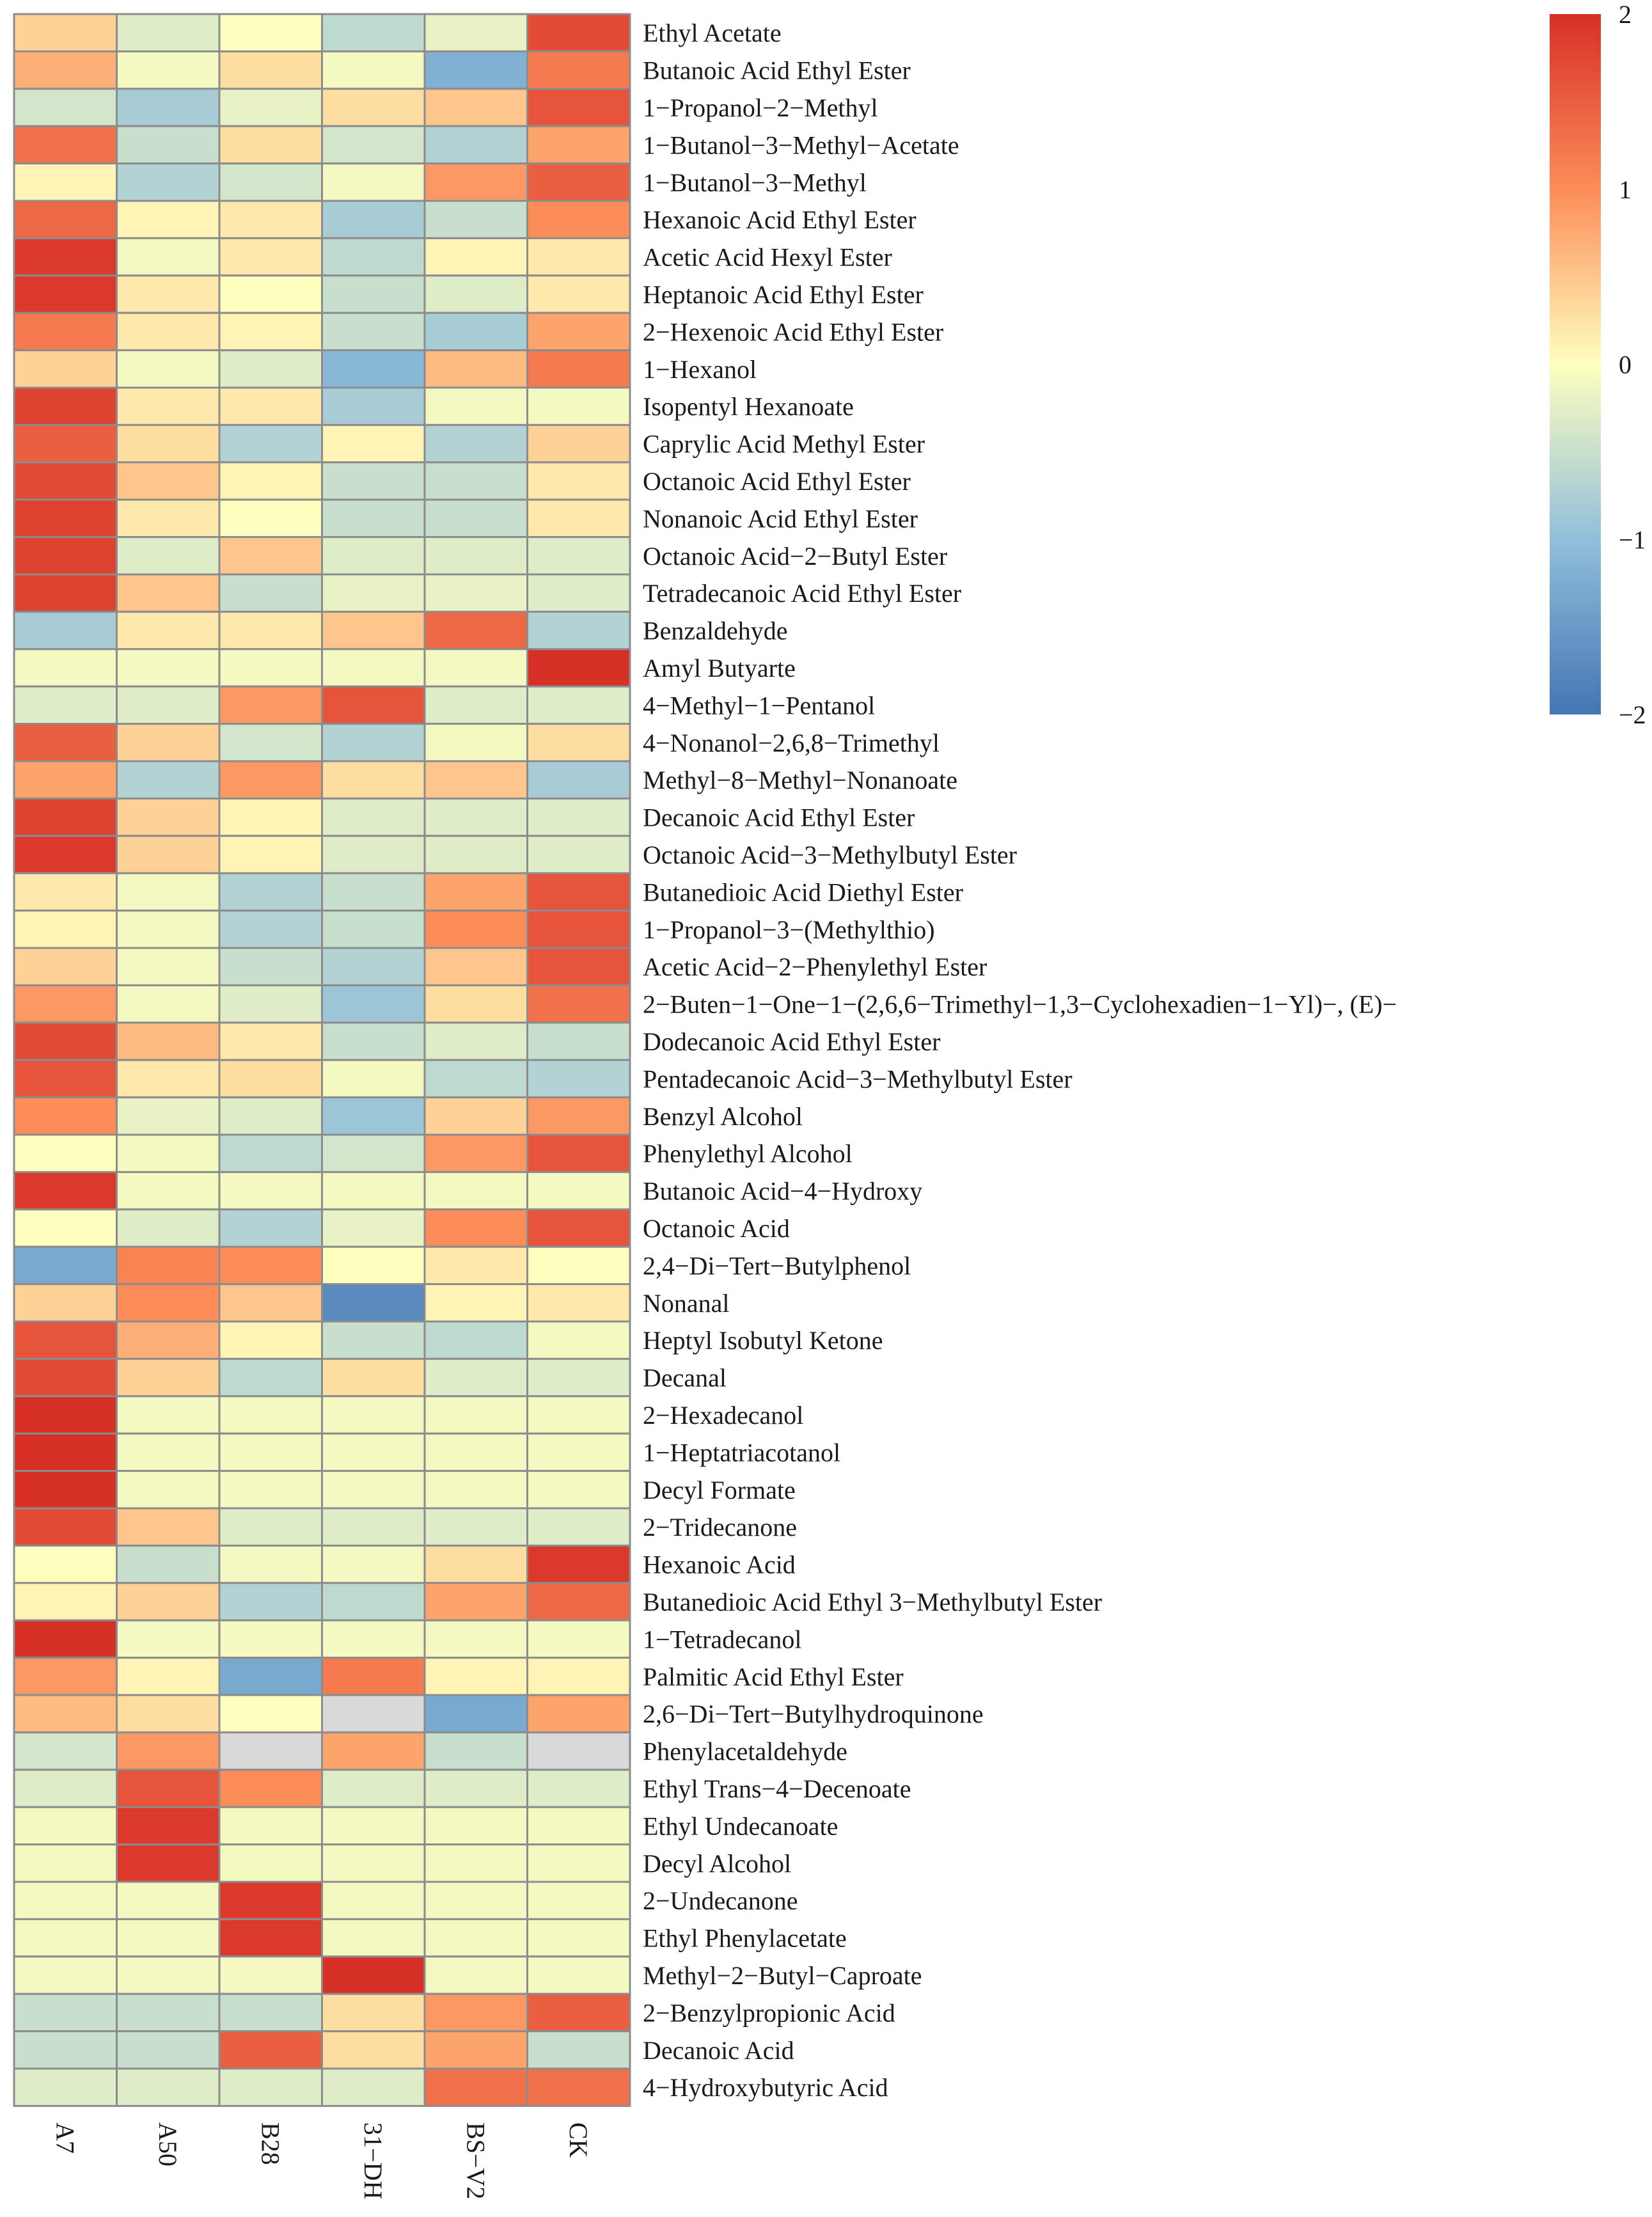 This screenshot has width=1652, height=2217. What do you see at coordinates (792, 1041) in the screenshot?
I see `row-label: Dodecanoic Acid Ethyl Ester` at bounding box center [792, 1041].